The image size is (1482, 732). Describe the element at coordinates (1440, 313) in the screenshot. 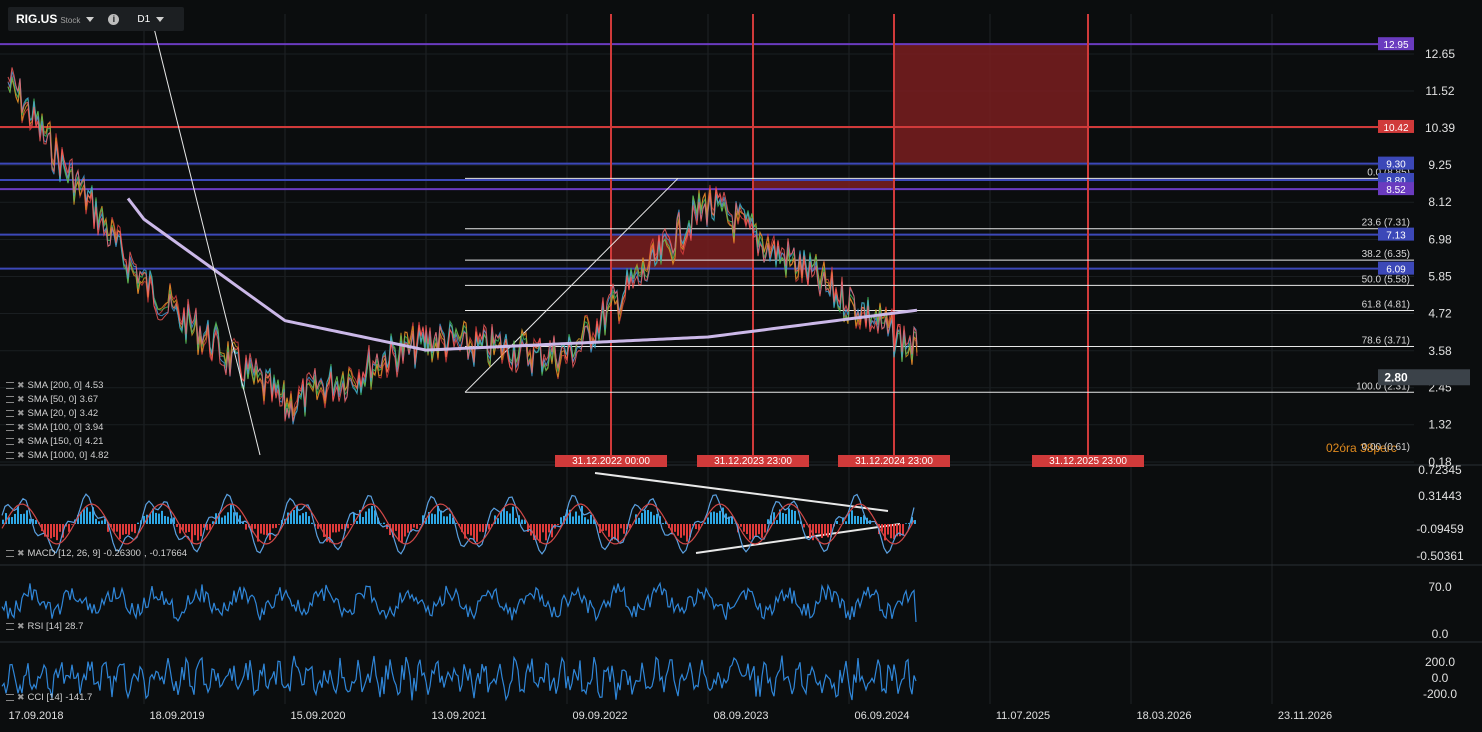

I see `price-tick-label: 4.72` at that location.